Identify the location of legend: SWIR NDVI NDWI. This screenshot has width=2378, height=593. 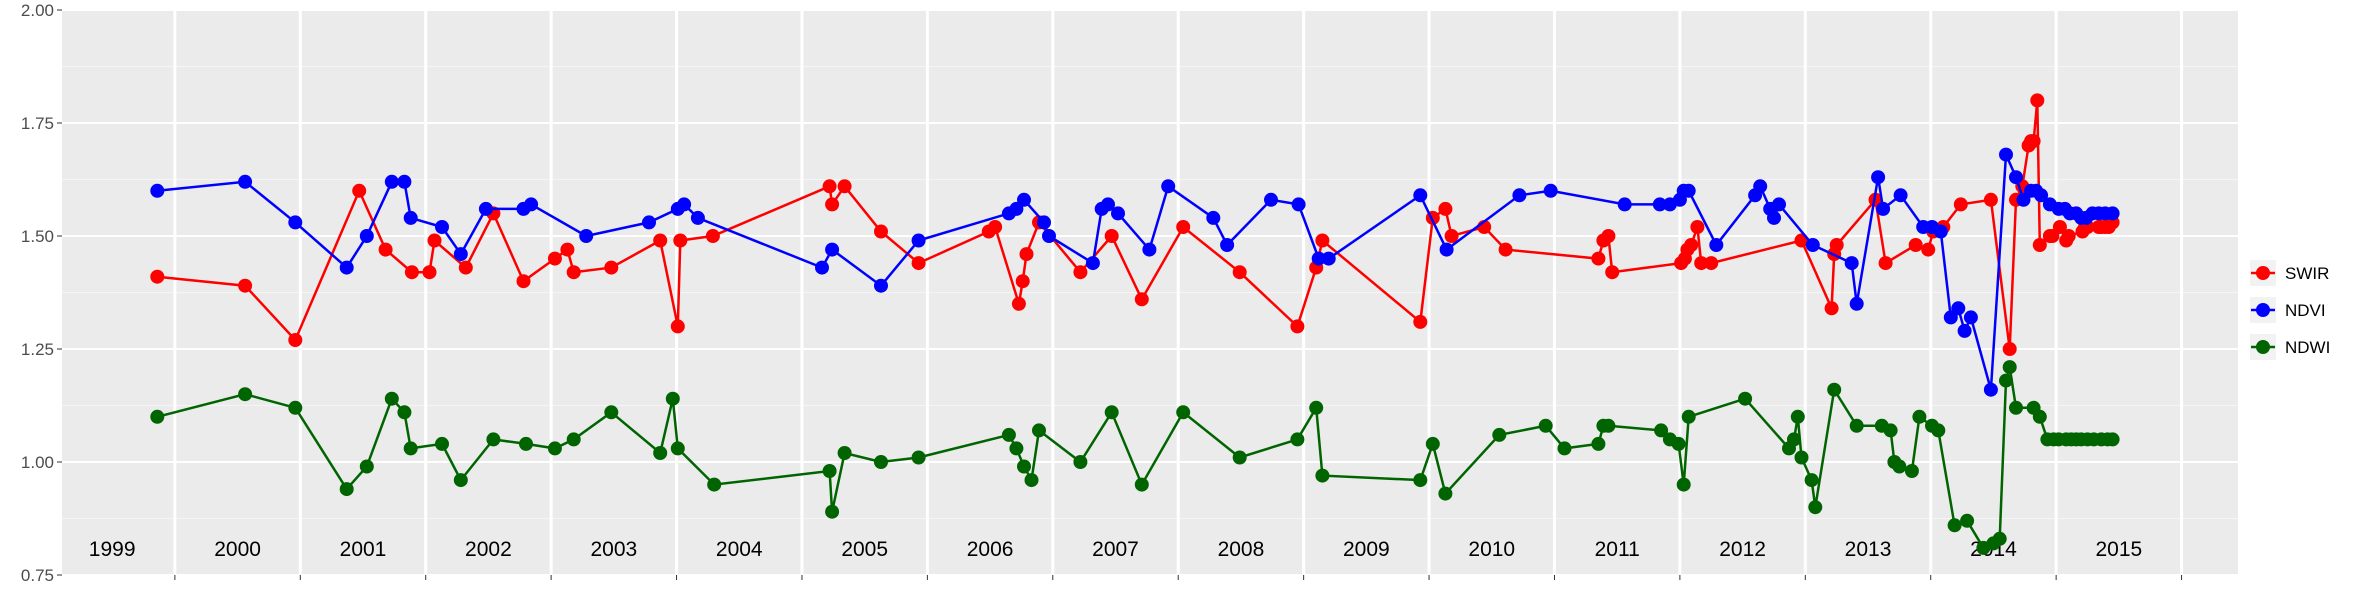
(2290, 310).